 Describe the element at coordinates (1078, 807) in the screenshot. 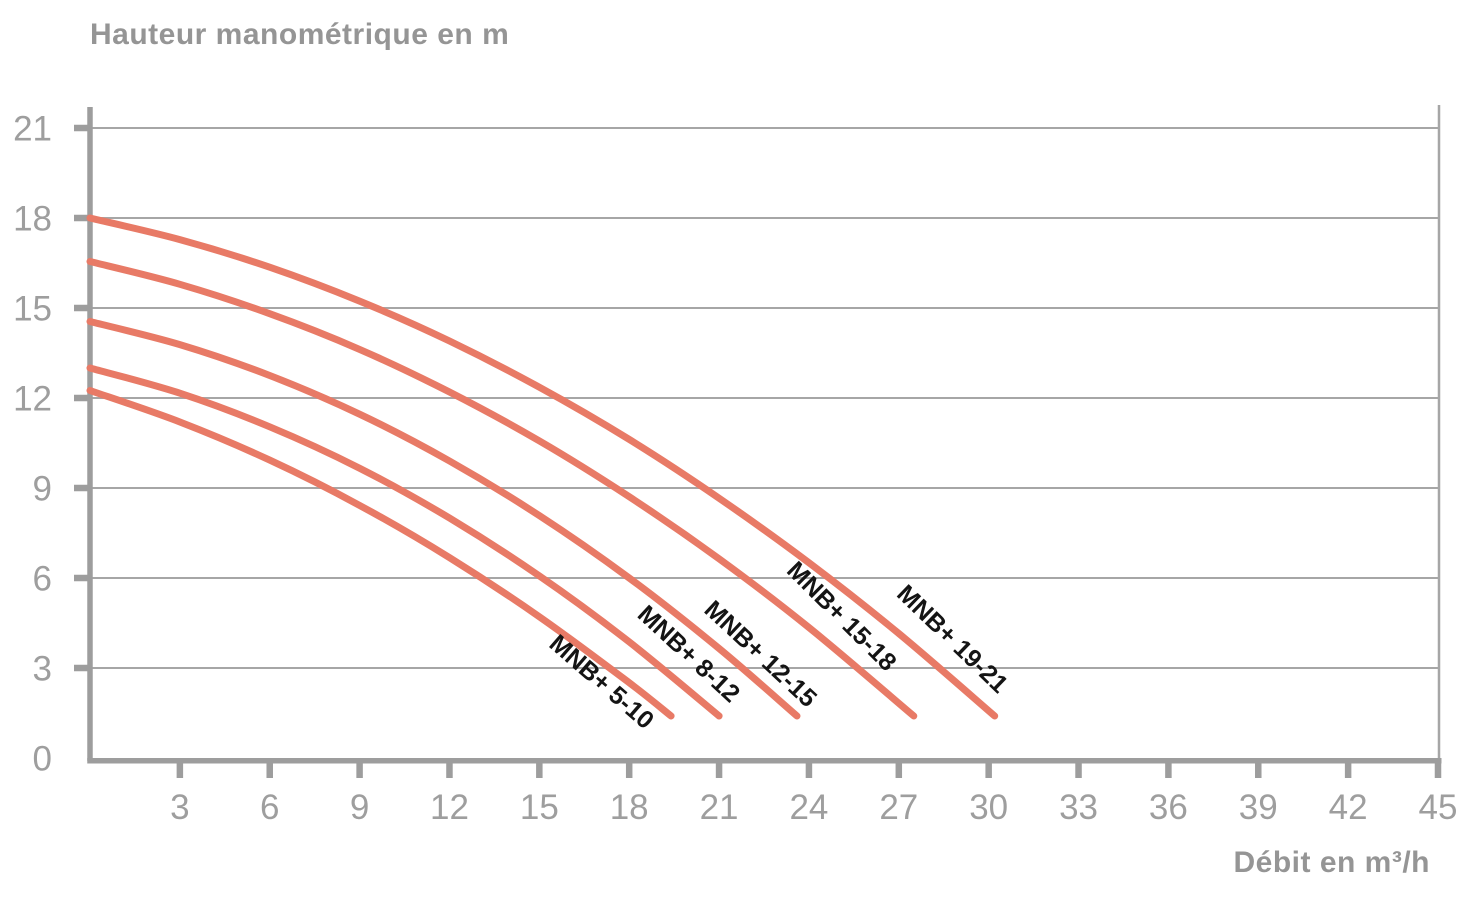

I see `x-tick-label-33: 33` at that location.